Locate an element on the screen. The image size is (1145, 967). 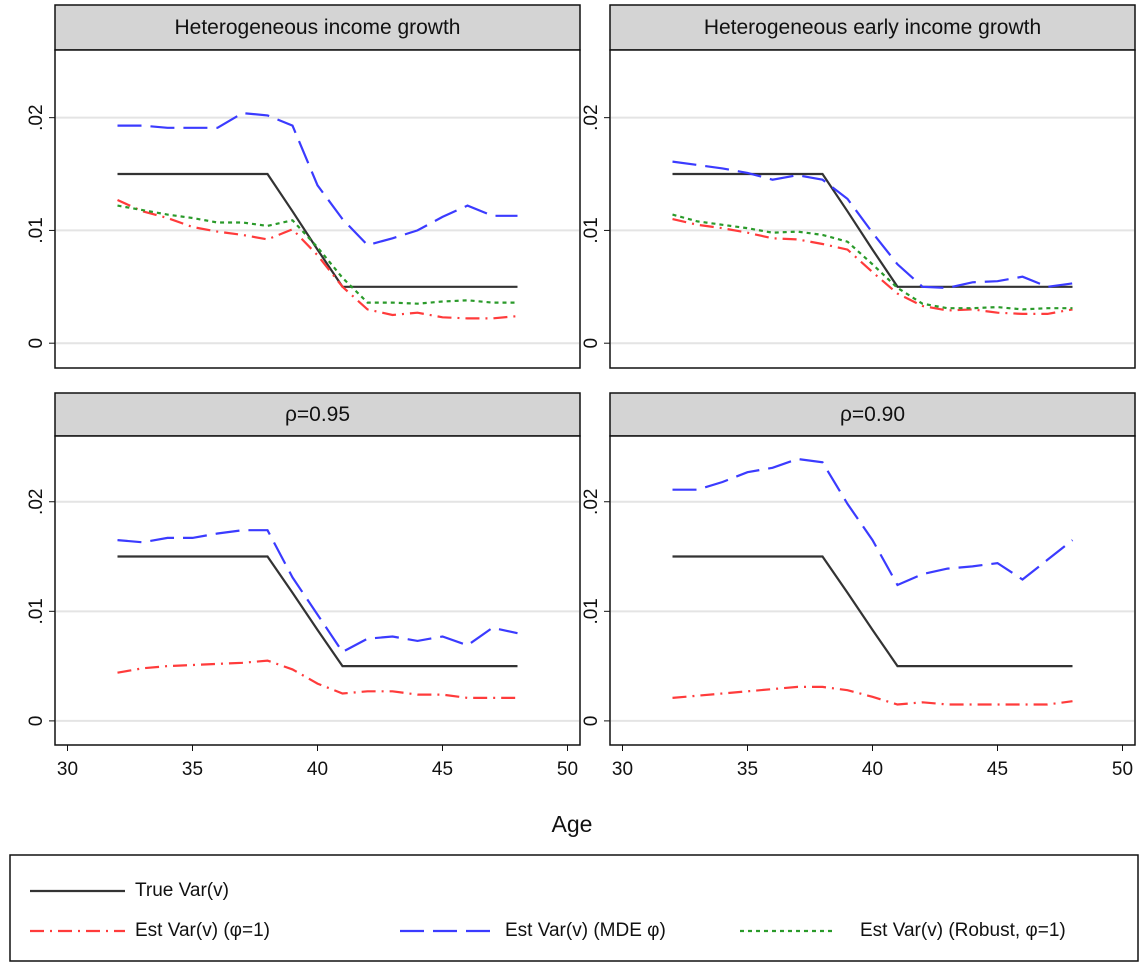
panel-title: Heterogeneous income growth is located at coordinates (317, 27).